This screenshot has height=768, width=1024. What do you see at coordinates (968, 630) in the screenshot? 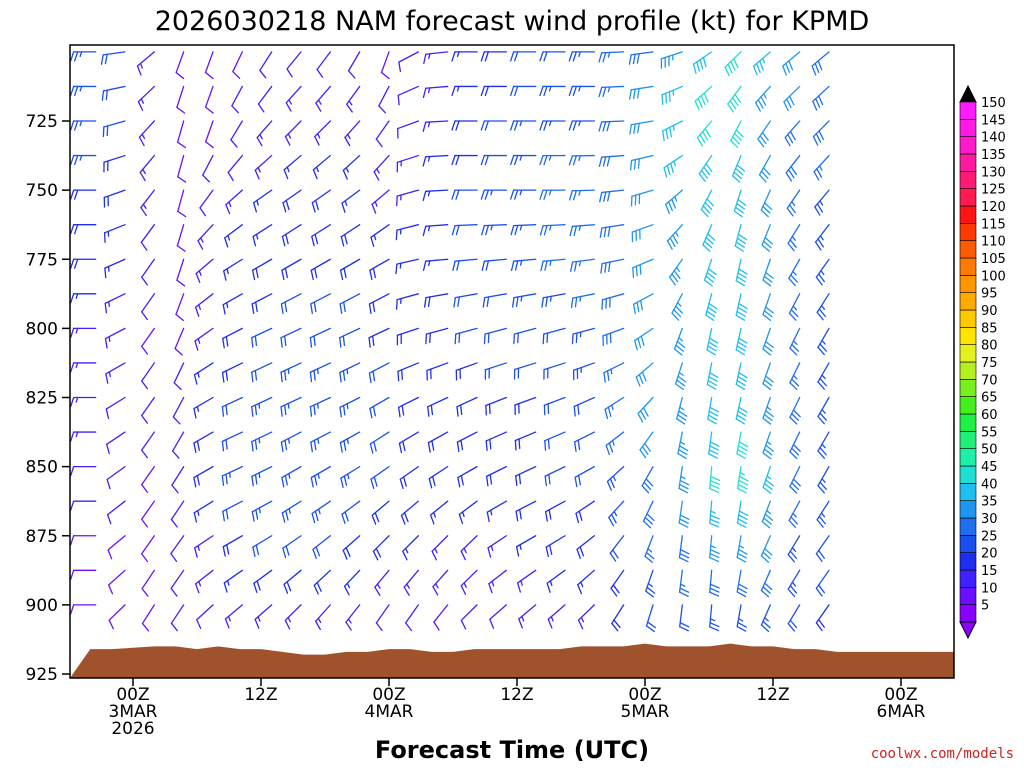
I see `colorbar-bottom-arrow` at bounding box center [968, 630].